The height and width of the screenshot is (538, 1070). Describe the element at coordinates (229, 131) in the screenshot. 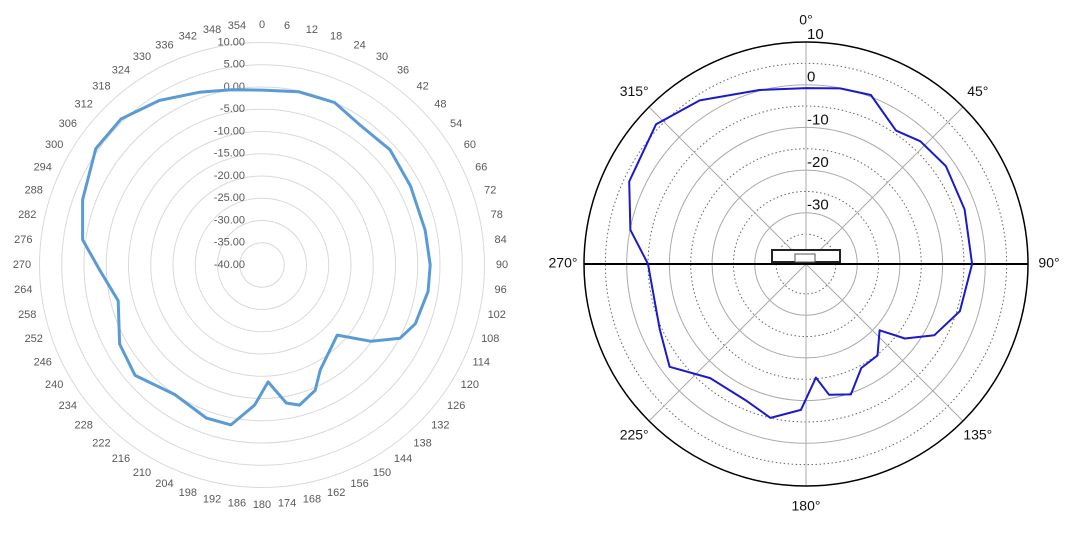

I see `r-tick-label: -10.00` at that location.